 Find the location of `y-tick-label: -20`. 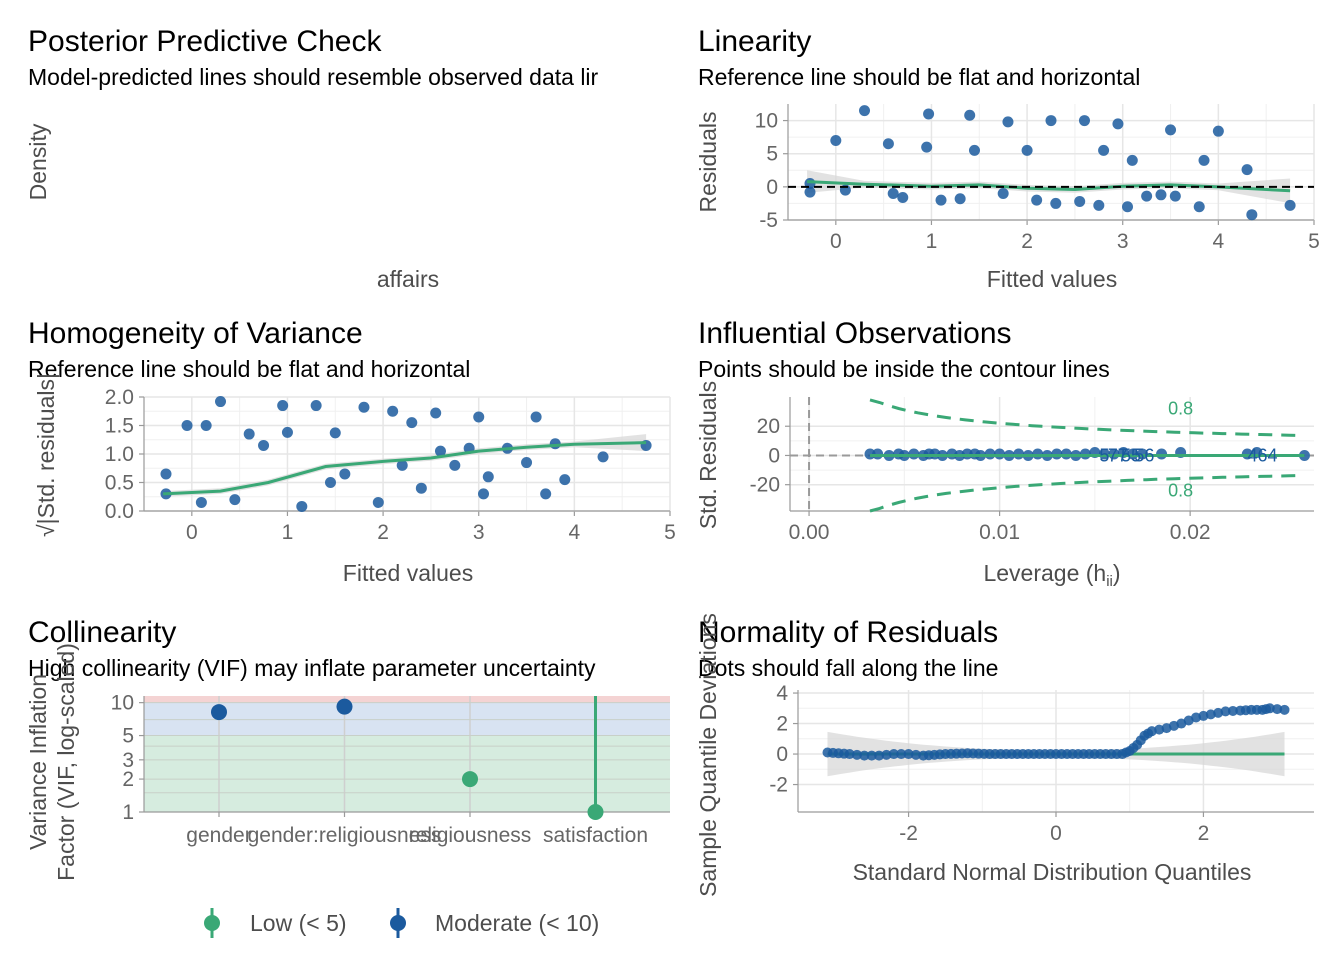

y-tick-label: -20 is located at coordinates (765, 485).